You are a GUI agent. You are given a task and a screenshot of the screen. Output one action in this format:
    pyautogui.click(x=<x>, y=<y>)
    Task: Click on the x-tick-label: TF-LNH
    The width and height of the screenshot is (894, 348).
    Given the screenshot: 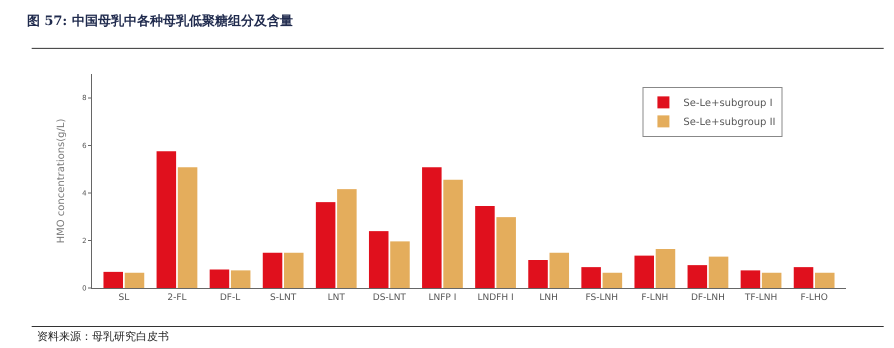 What is the action you would take?
    pyautogui.click(x=761, y=297)
    